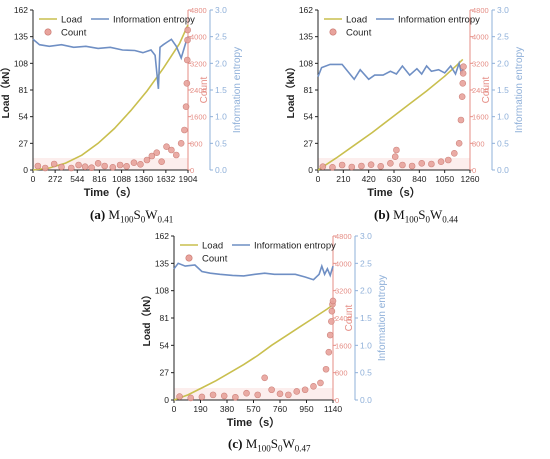 The height and width of the screenshot is (459, 550). What do you see at coordinates (174, 409) in the screenshot?
I see `time-tick-label: 0` at bounding box center [174, 409].